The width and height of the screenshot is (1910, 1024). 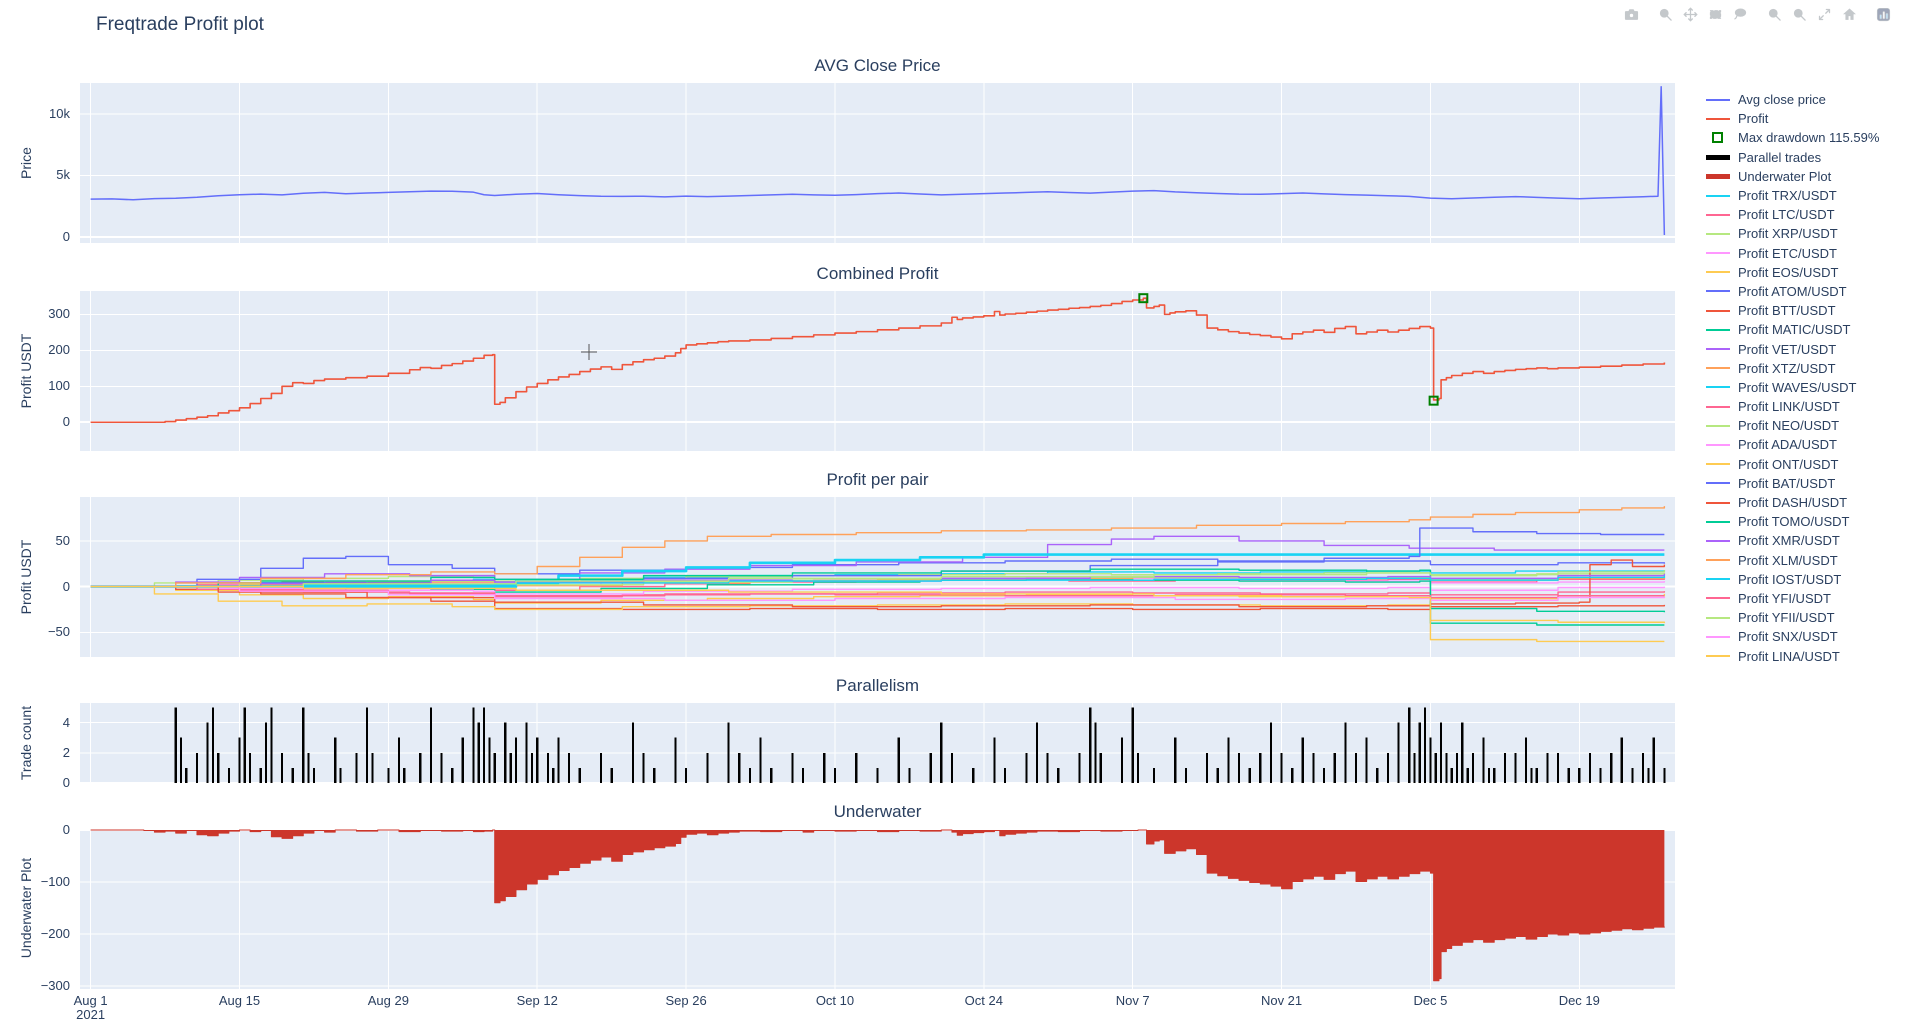 What do you see at coordinates (1132, 1000) in the screenshot?
I see `x-tick-label: Nov 7` at bounding box center [1132, 1000].